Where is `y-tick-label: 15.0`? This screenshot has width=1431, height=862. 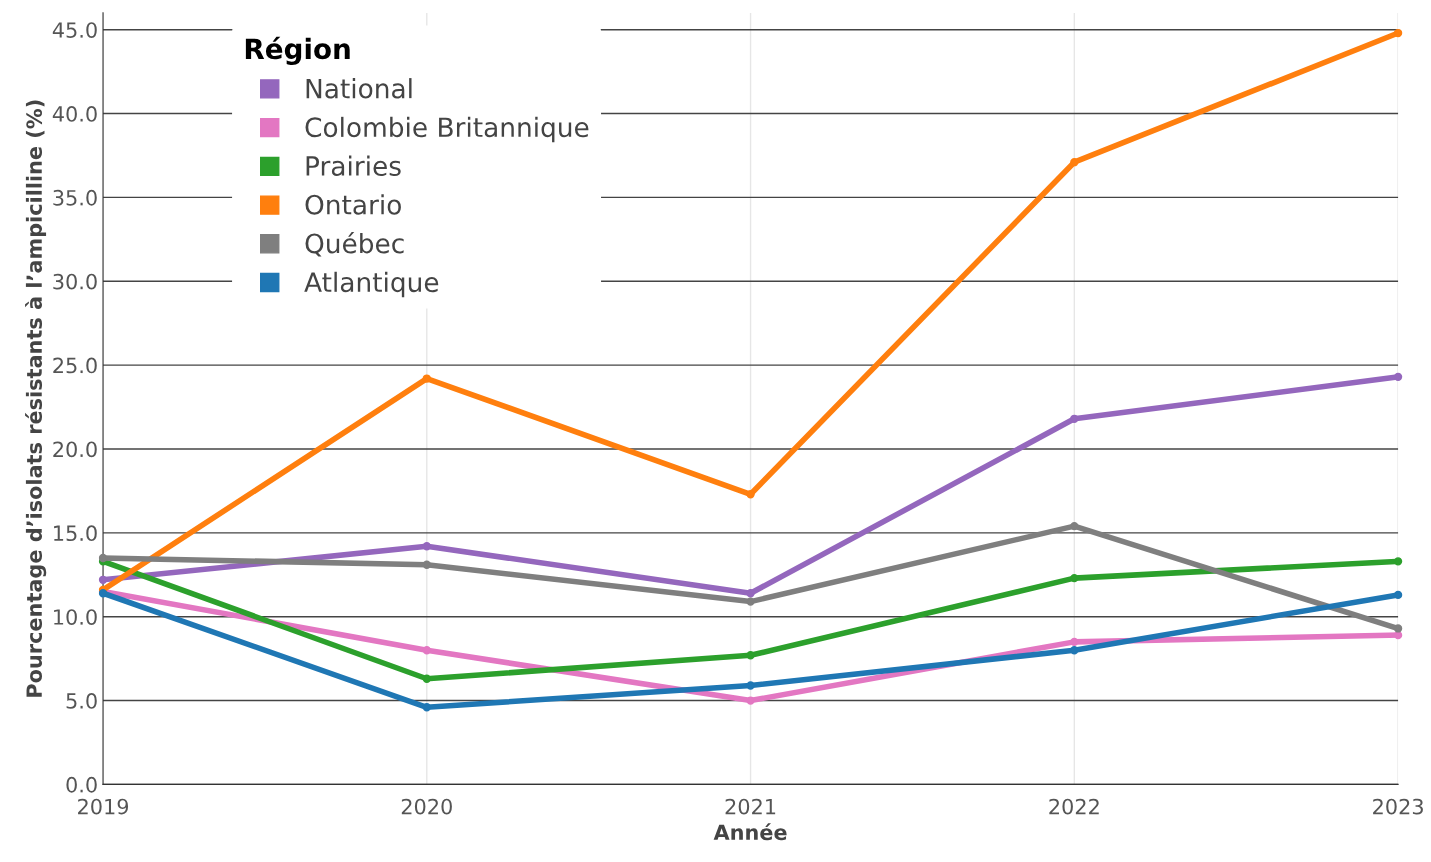
y-tick-label: 15.0 is located at coordinates (75, 533).